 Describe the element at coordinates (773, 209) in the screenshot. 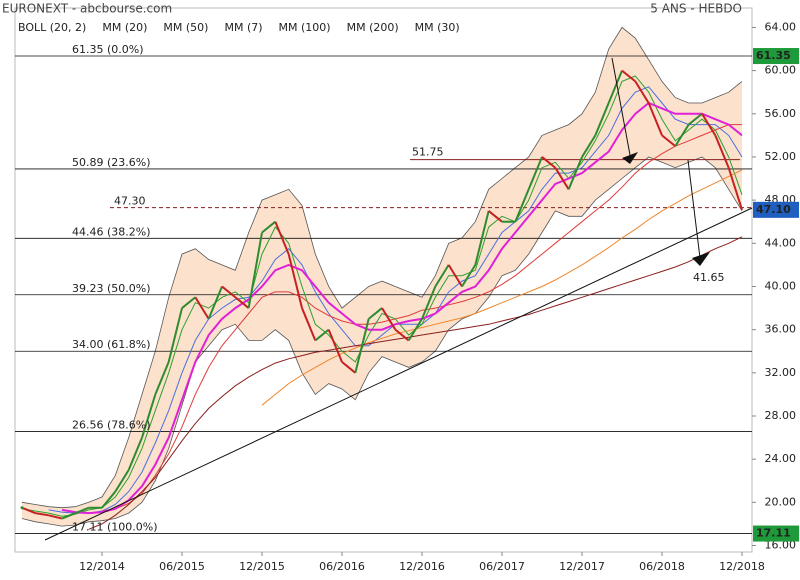

I see `price-tag-label: 47.10` at that location.